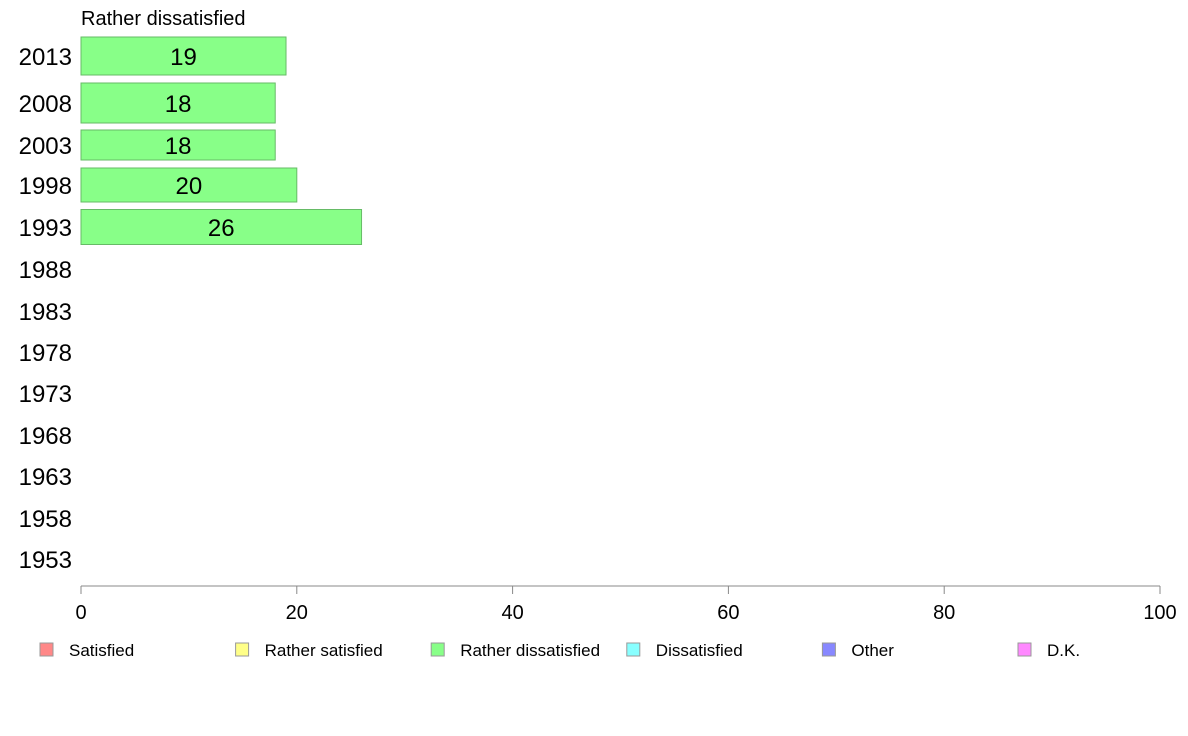  Describe the element at coordinates (45, 353) in the screenshot. I see `y-axis-label: 1978` at that location.